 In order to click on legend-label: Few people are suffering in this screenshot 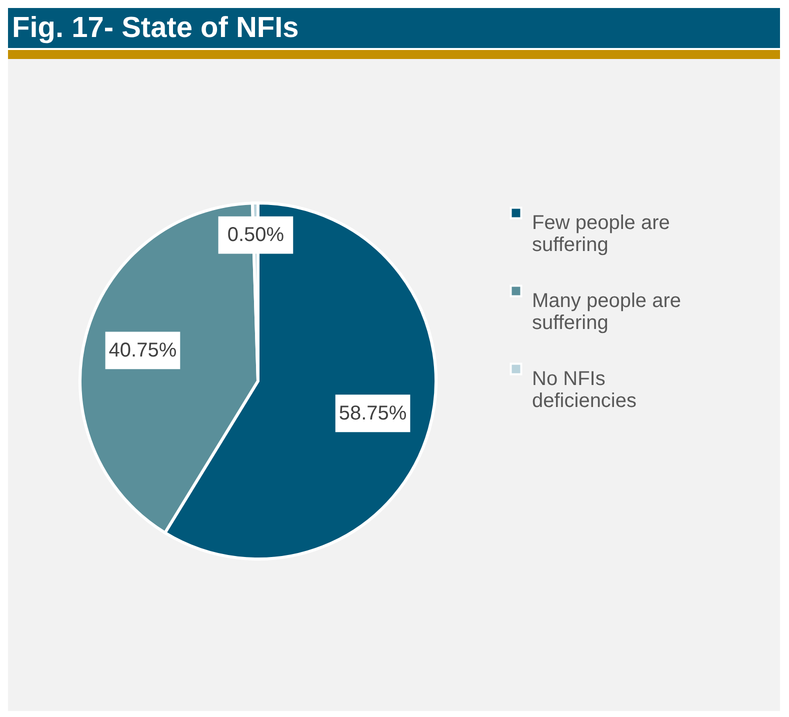, I will do `click(601, 234)`.